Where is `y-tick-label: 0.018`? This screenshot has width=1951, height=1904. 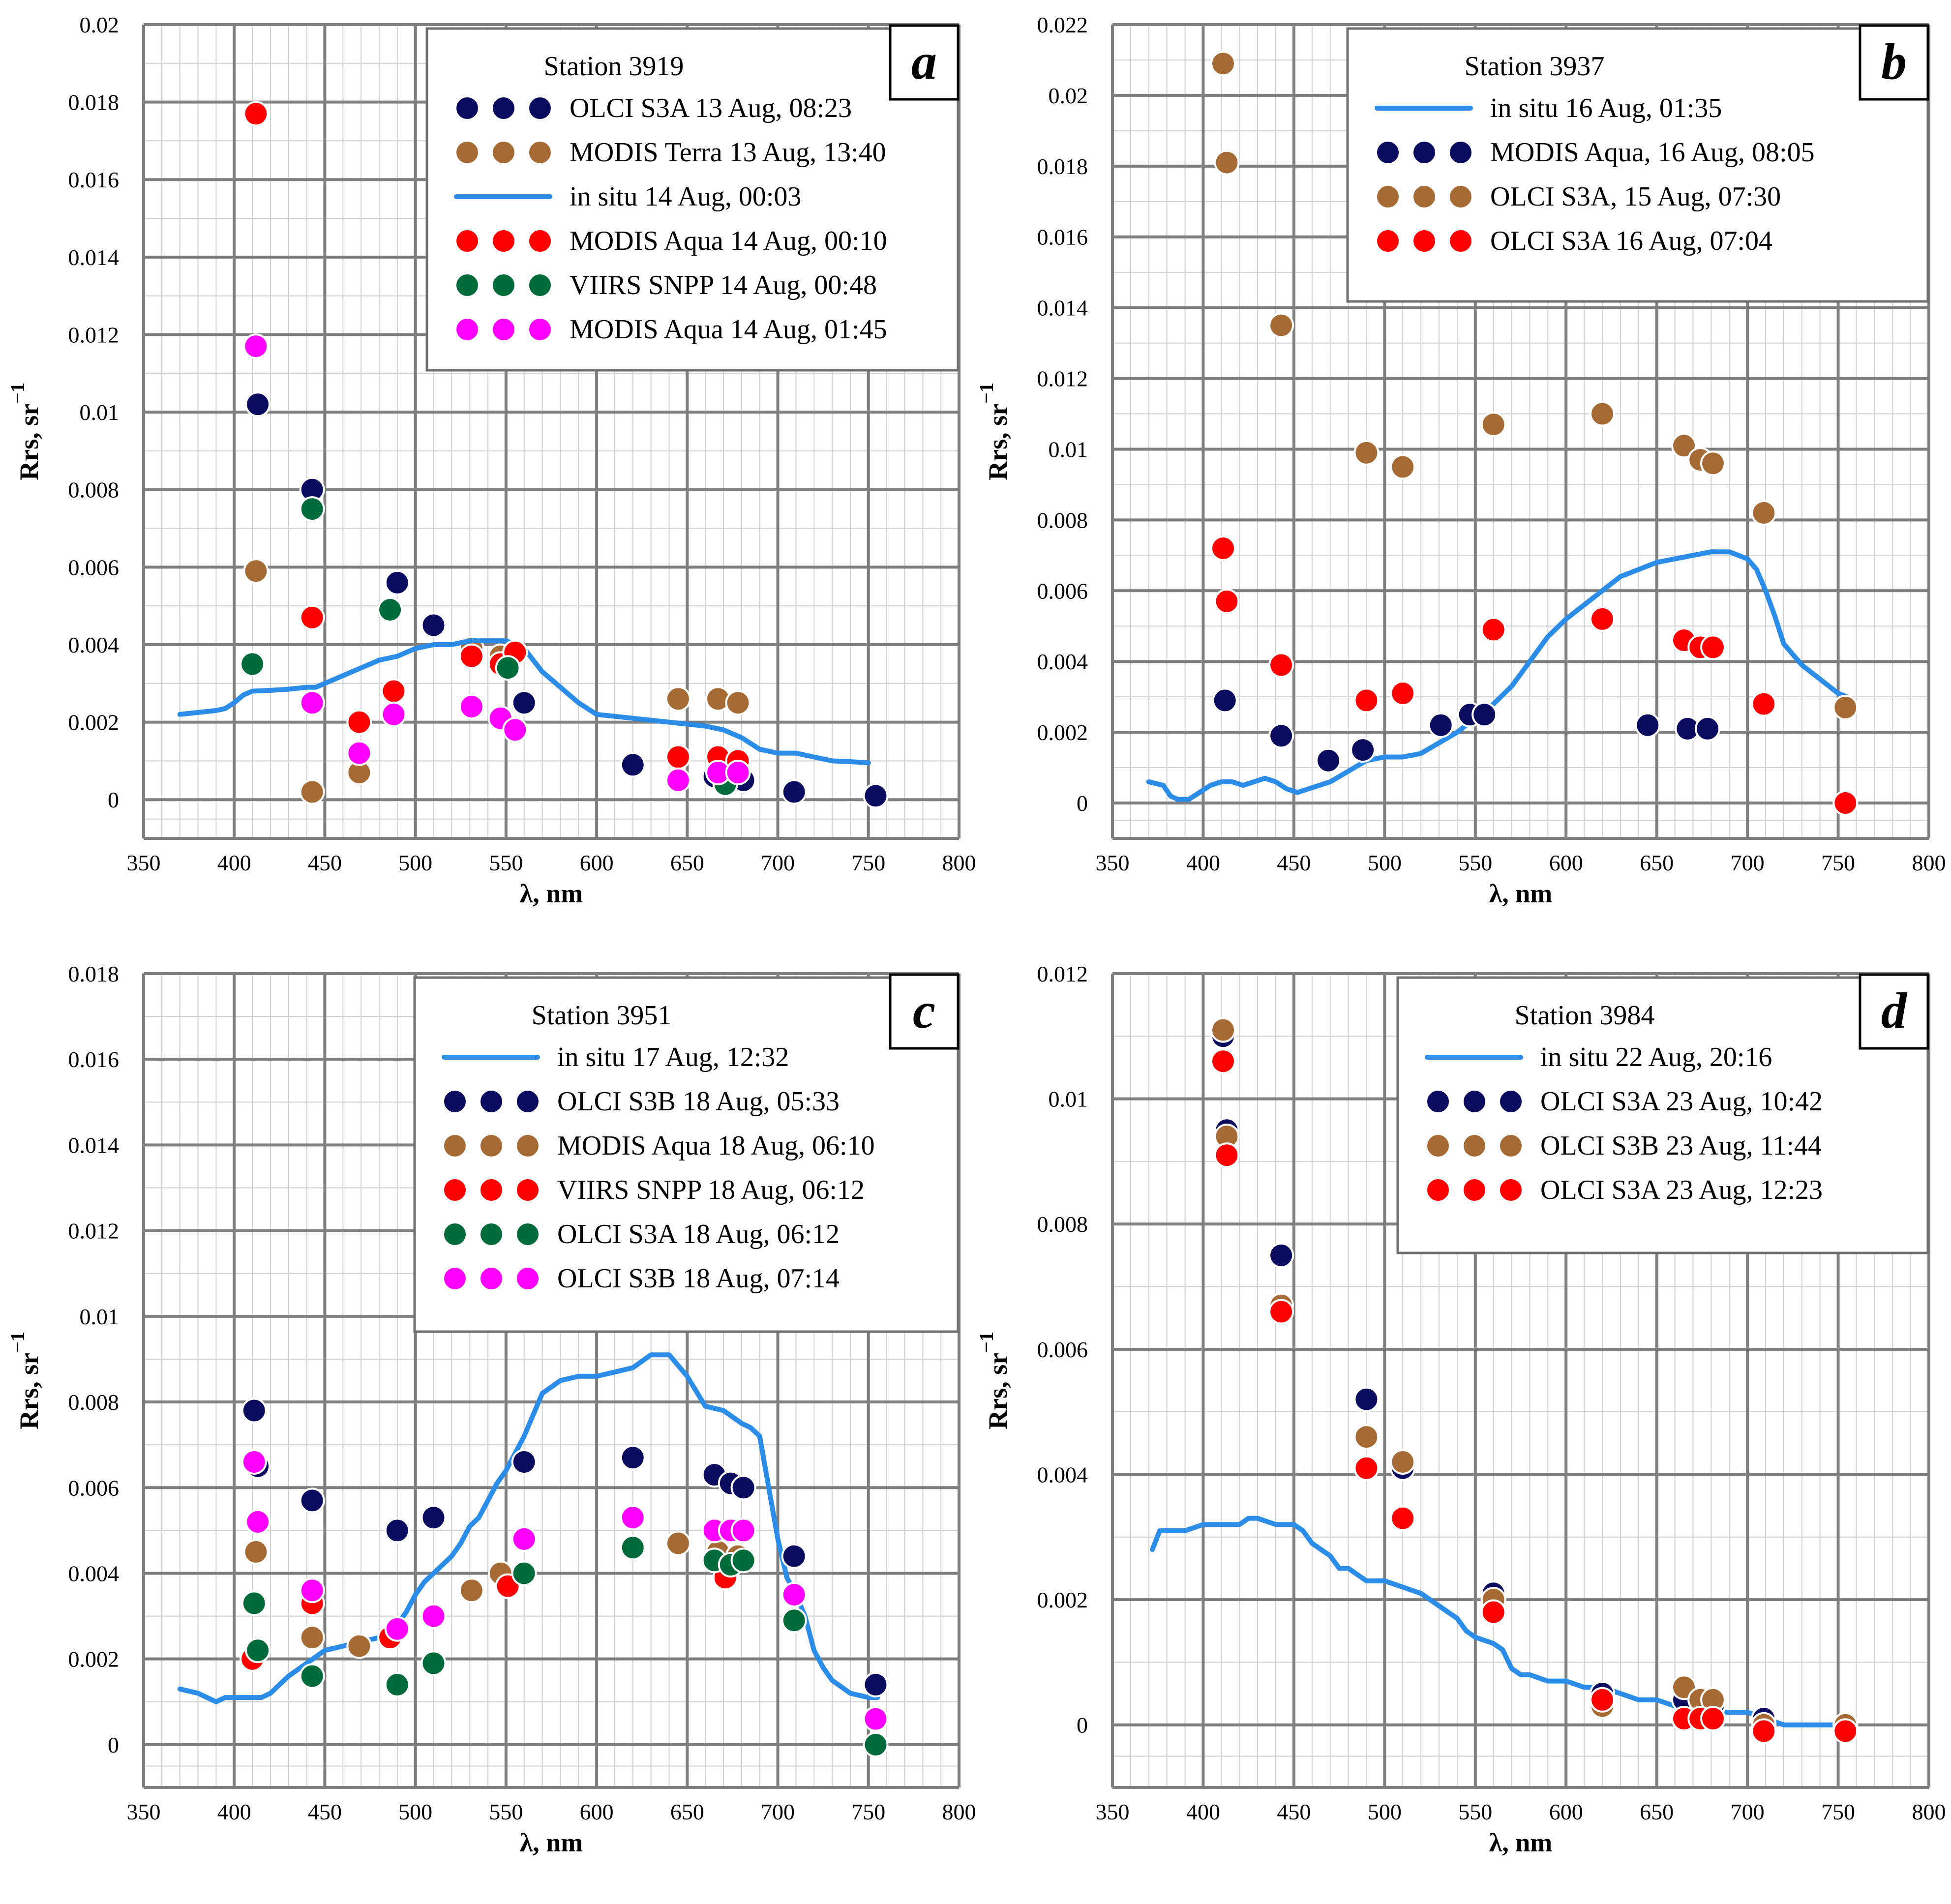
y-tick-label: 0.018 is located at coordinates (94, 973).